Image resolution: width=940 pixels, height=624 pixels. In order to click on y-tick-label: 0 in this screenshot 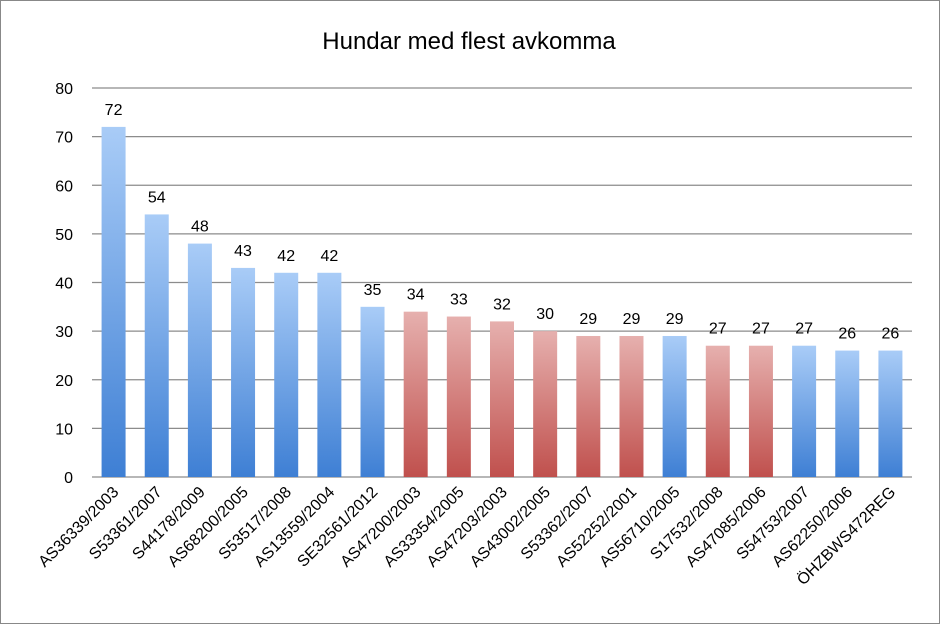, I will do `click(68, 478)`.